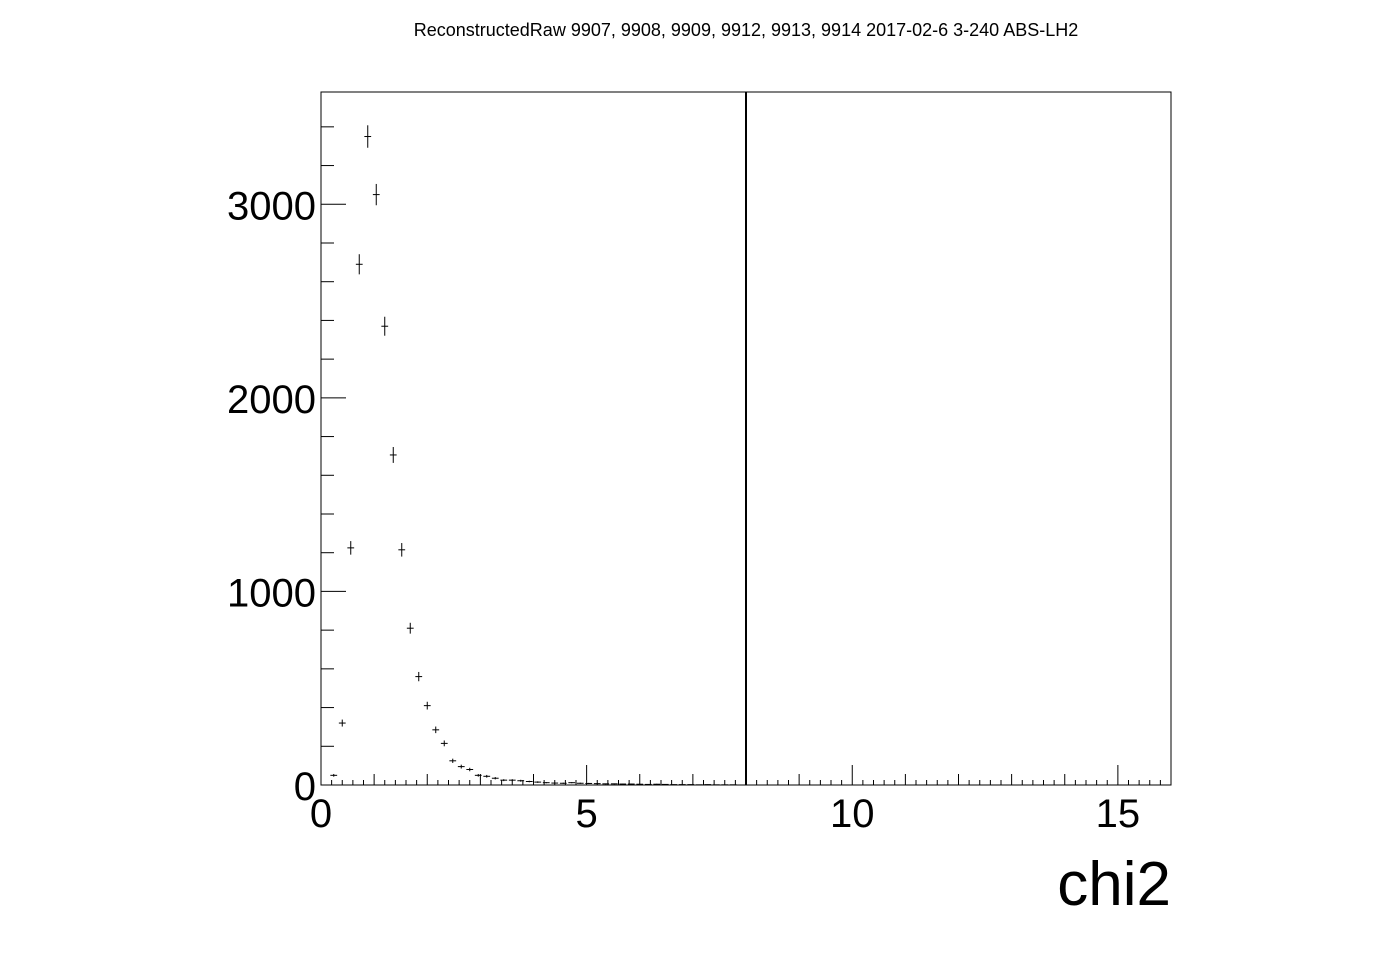  Describe the element at coordinates (271, 593) in the screenshot. I see `y-tick-label: 1000` at that location.